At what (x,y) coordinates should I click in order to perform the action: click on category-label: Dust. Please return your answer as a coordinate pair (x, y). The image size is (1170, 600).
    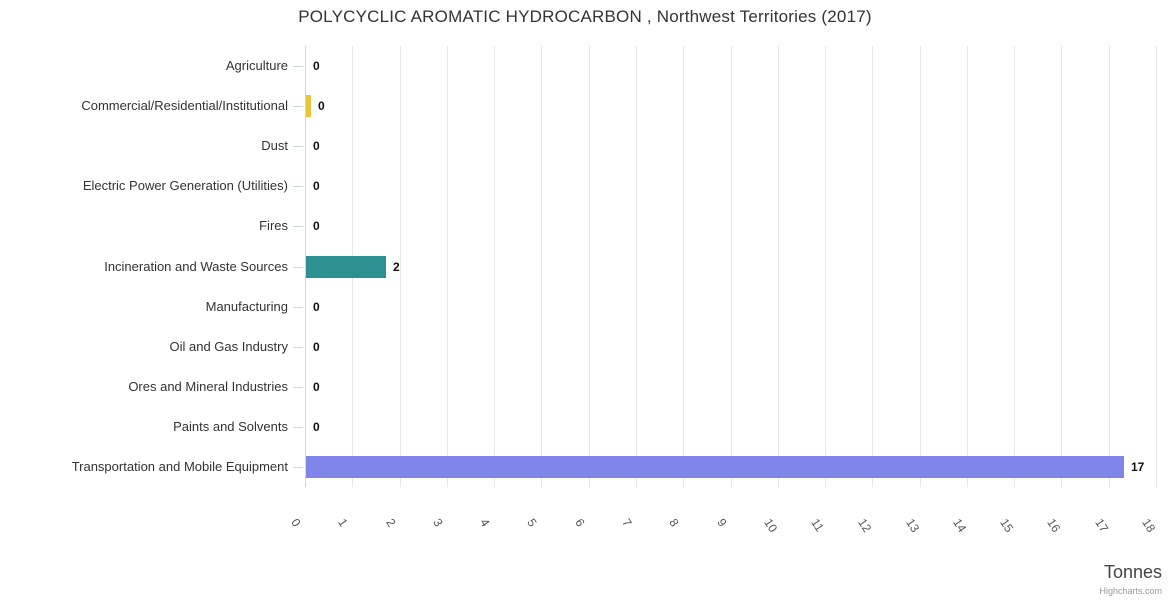
    Looking at the image, I should click on (274, 146).